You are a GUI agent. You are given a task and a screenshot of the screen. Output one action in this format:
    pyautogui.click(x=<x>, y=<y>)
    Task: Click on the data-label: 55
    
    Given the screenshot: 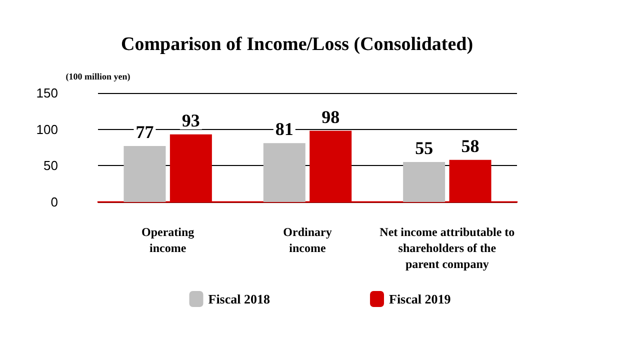 What is the action you would take?
    pyautogui.click(x=424, y=148)
    